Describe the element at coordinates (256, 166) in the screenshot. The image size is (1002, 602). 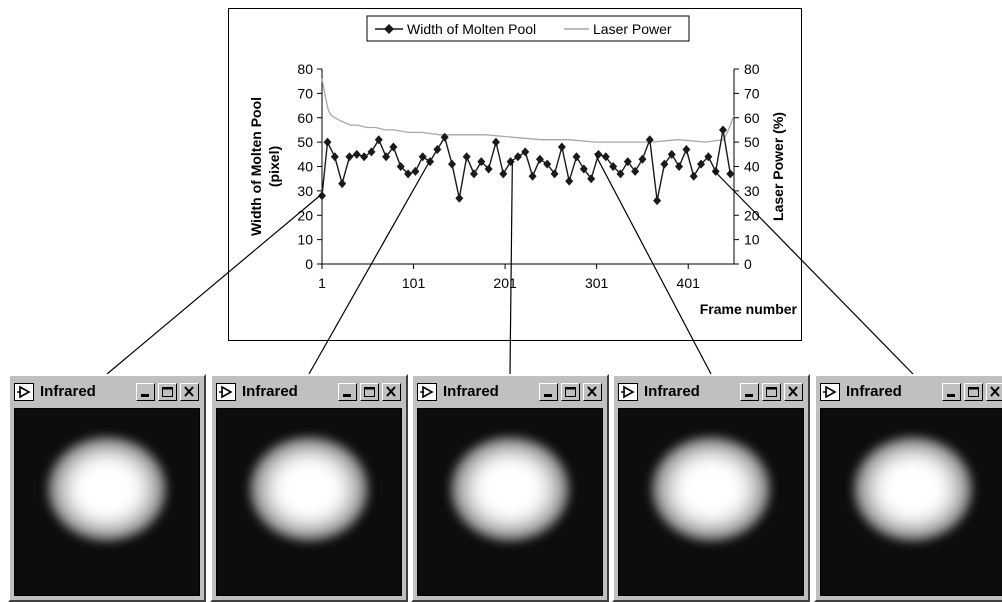
I see `y-axis-label-line: Width of Molten Pool` at that location.